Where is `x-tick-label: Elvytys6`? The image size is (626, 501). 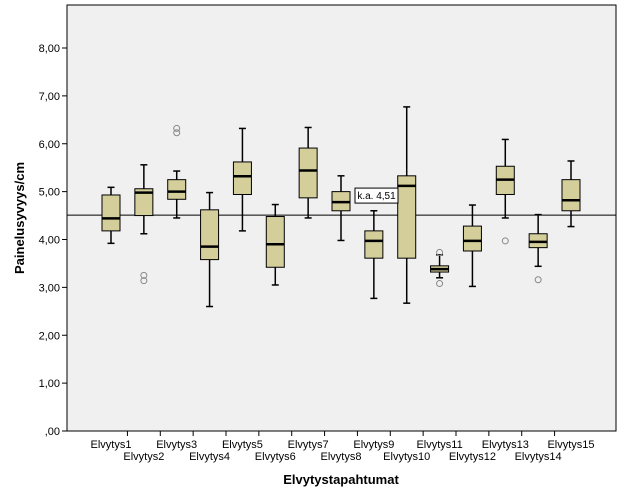
x-tick-label: Elvytys6 is located at coordinates (275, 457).